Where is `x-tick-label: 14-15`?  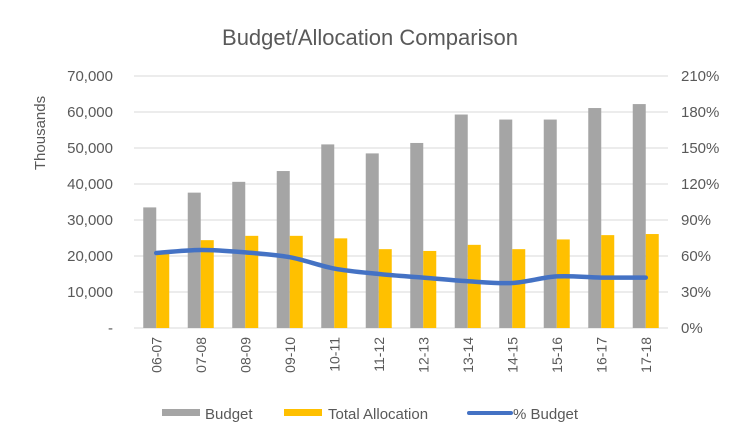 x-tick-label: 14-15 is located at coordinates (512, 355).